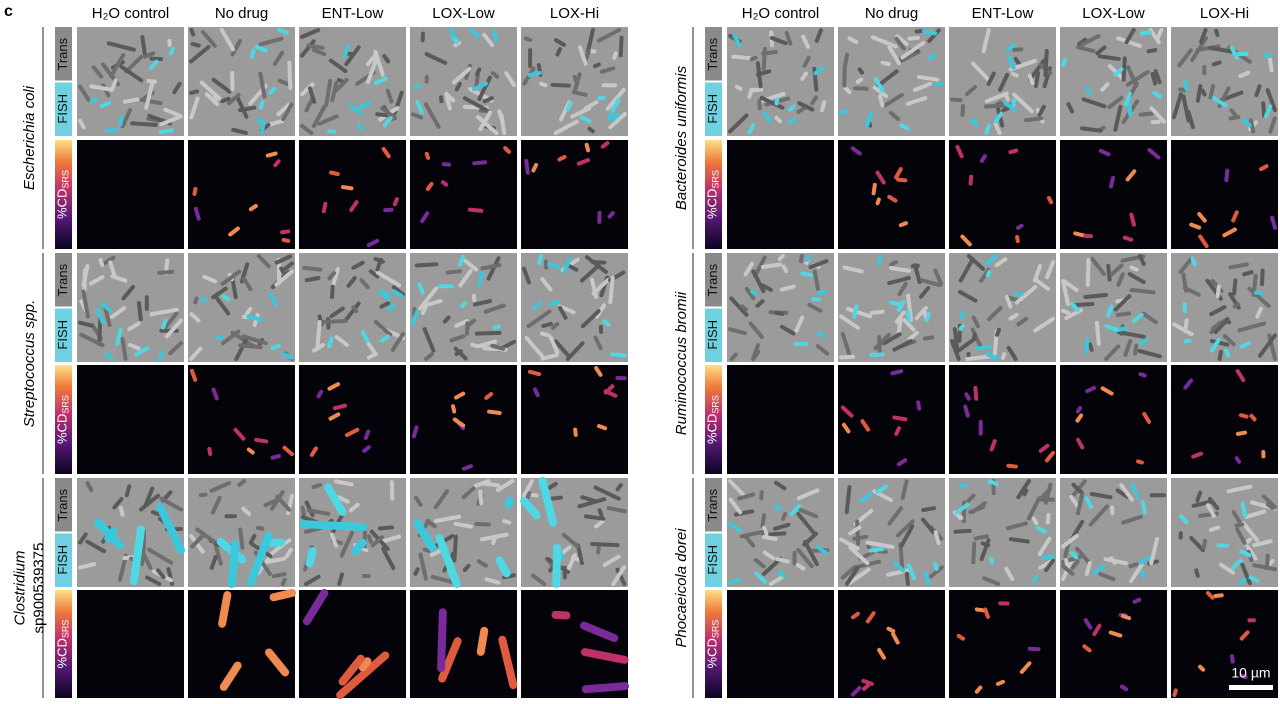 The height and width of the screenshot is (704, 1280). I want to click on row-label-sub: SRS, so click(66, 404).